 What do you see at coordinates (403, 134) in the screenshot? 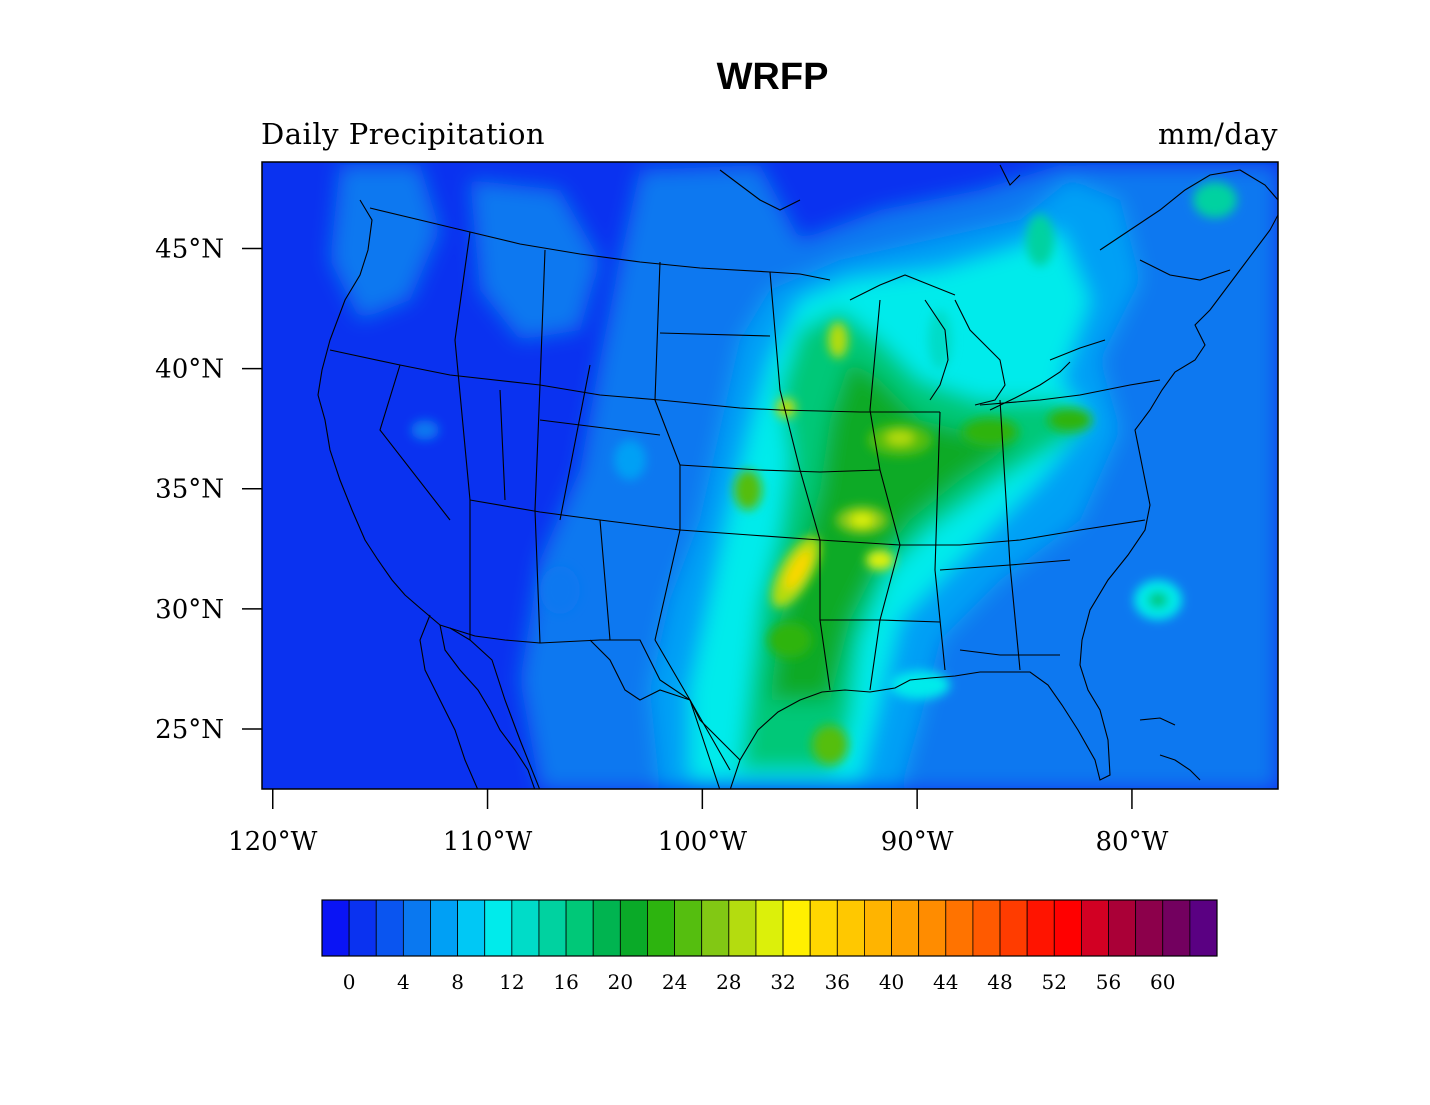
I see `left-string: Daily Precipitation` at bounding box center [403, 134].